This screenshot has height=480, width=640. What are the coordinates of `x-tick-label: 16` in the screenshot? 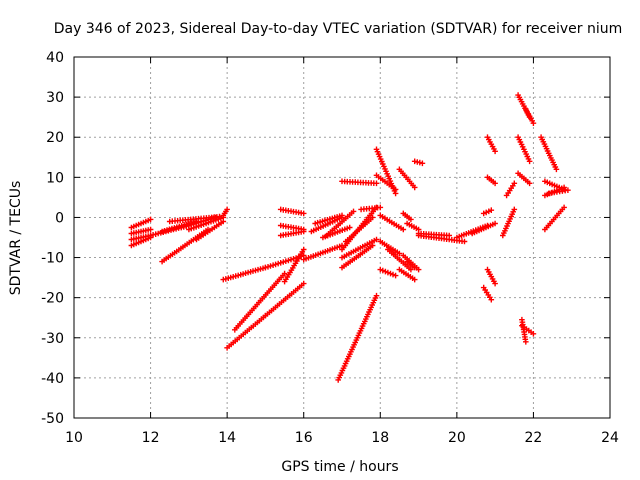 It's located at (304, 438).